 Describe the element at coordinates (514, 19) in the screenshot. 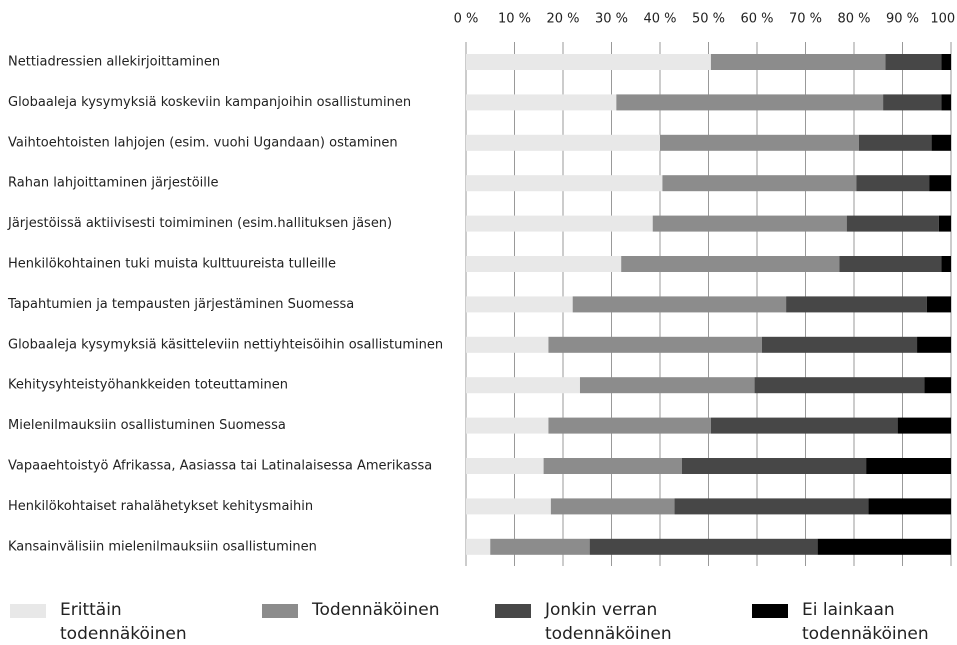

I see `x-tick-label: 10 %` at that location.